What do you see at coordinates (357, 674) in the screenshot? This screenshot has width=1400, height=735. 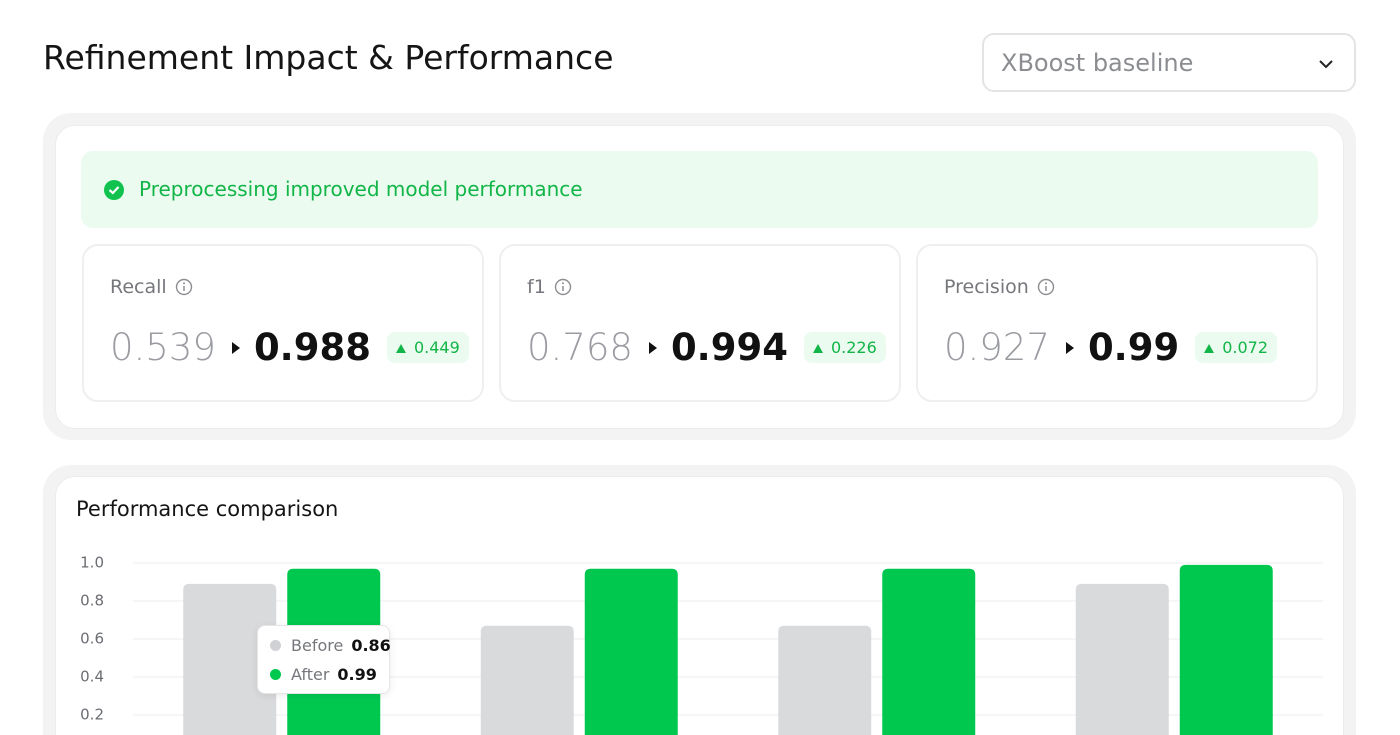 I see `tooltip-value: 0.99` at bounding box center [357, 674].